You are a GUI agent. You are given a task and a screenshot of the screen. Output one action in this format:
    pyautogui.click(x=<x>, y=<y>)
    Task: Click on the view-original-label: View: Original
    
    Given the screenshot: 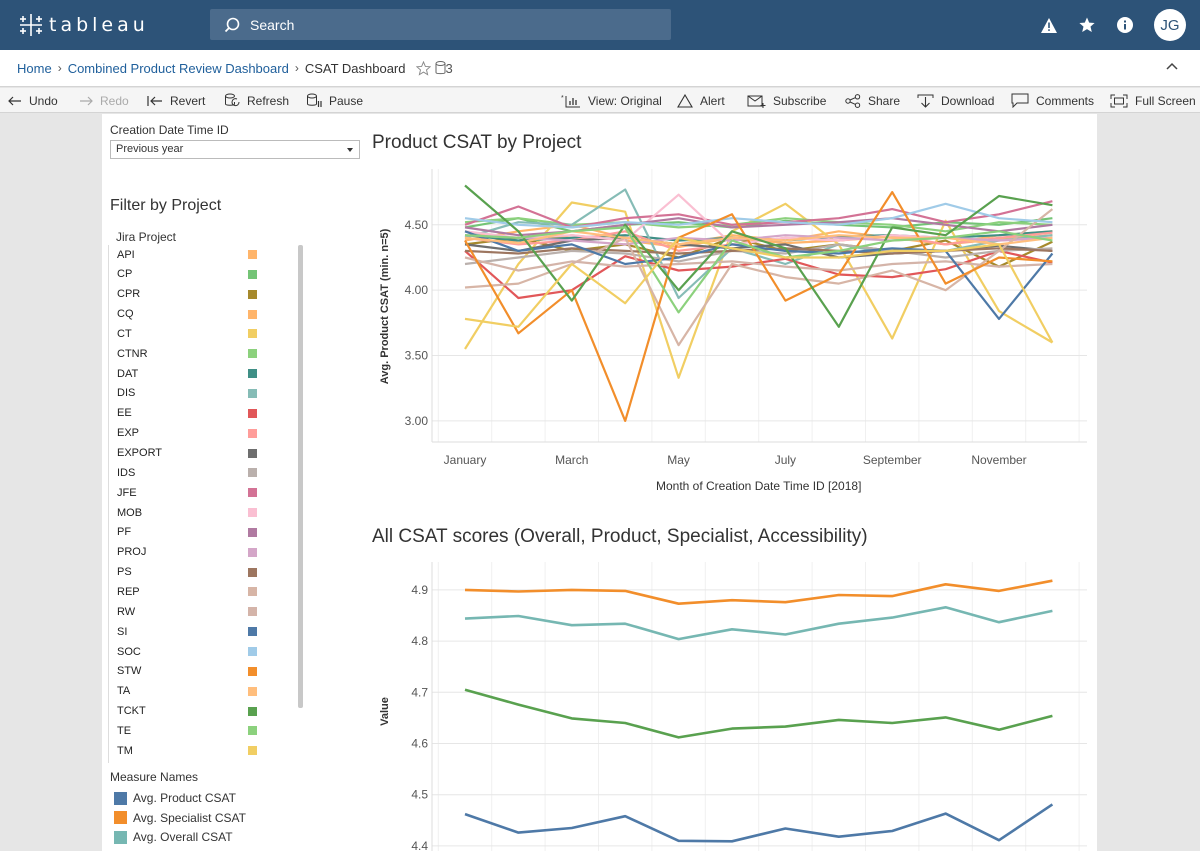 What is the action you would take?
    pyautogui.click(x=625, y=100)
    